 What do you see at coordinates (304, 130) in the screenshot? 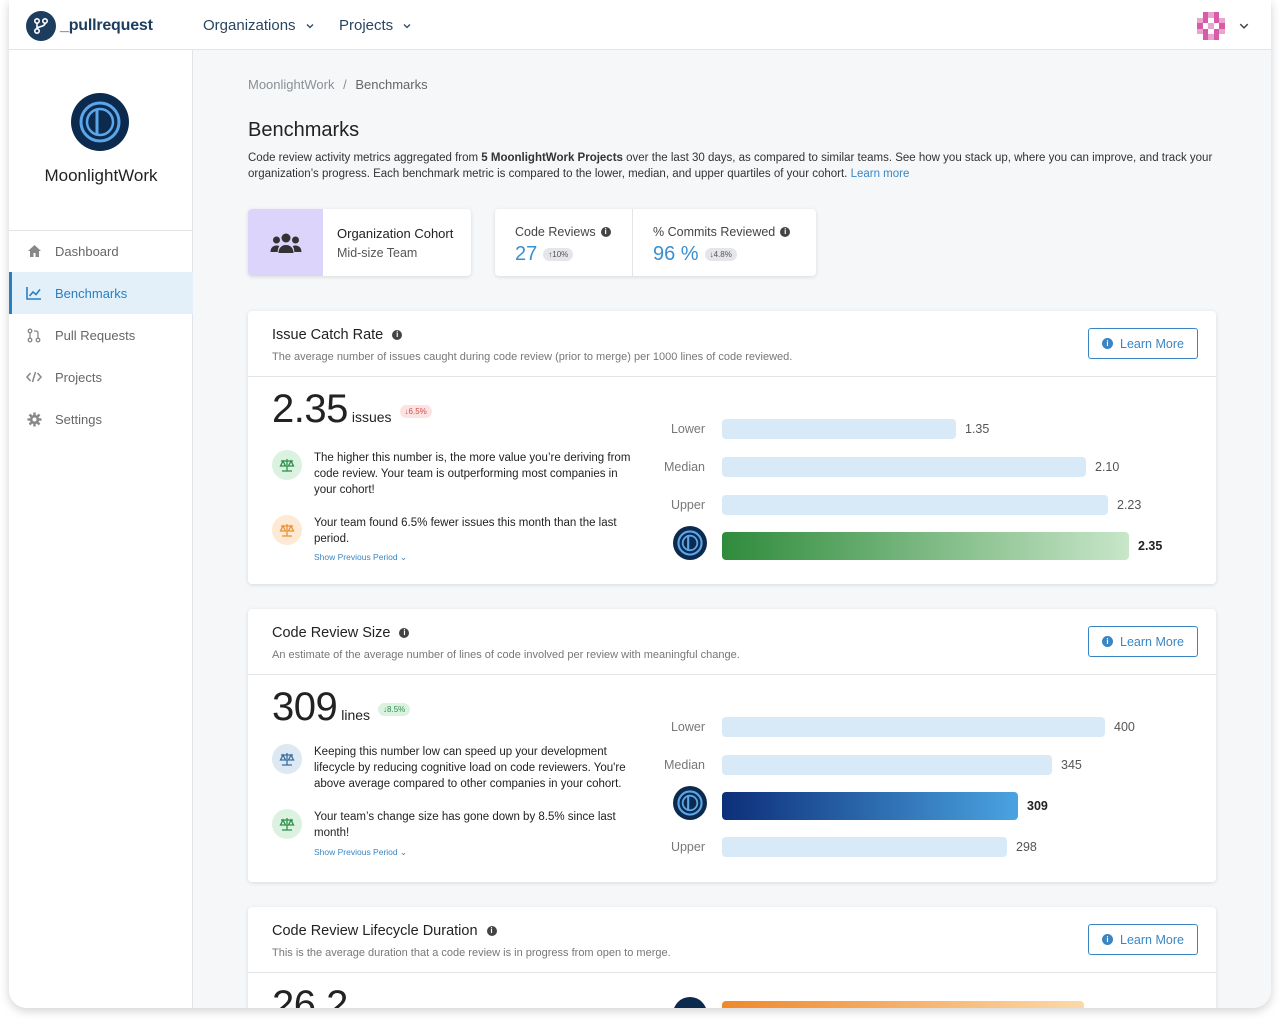
I see `page-title: Benchmarks` at bounding box center [304, 130].